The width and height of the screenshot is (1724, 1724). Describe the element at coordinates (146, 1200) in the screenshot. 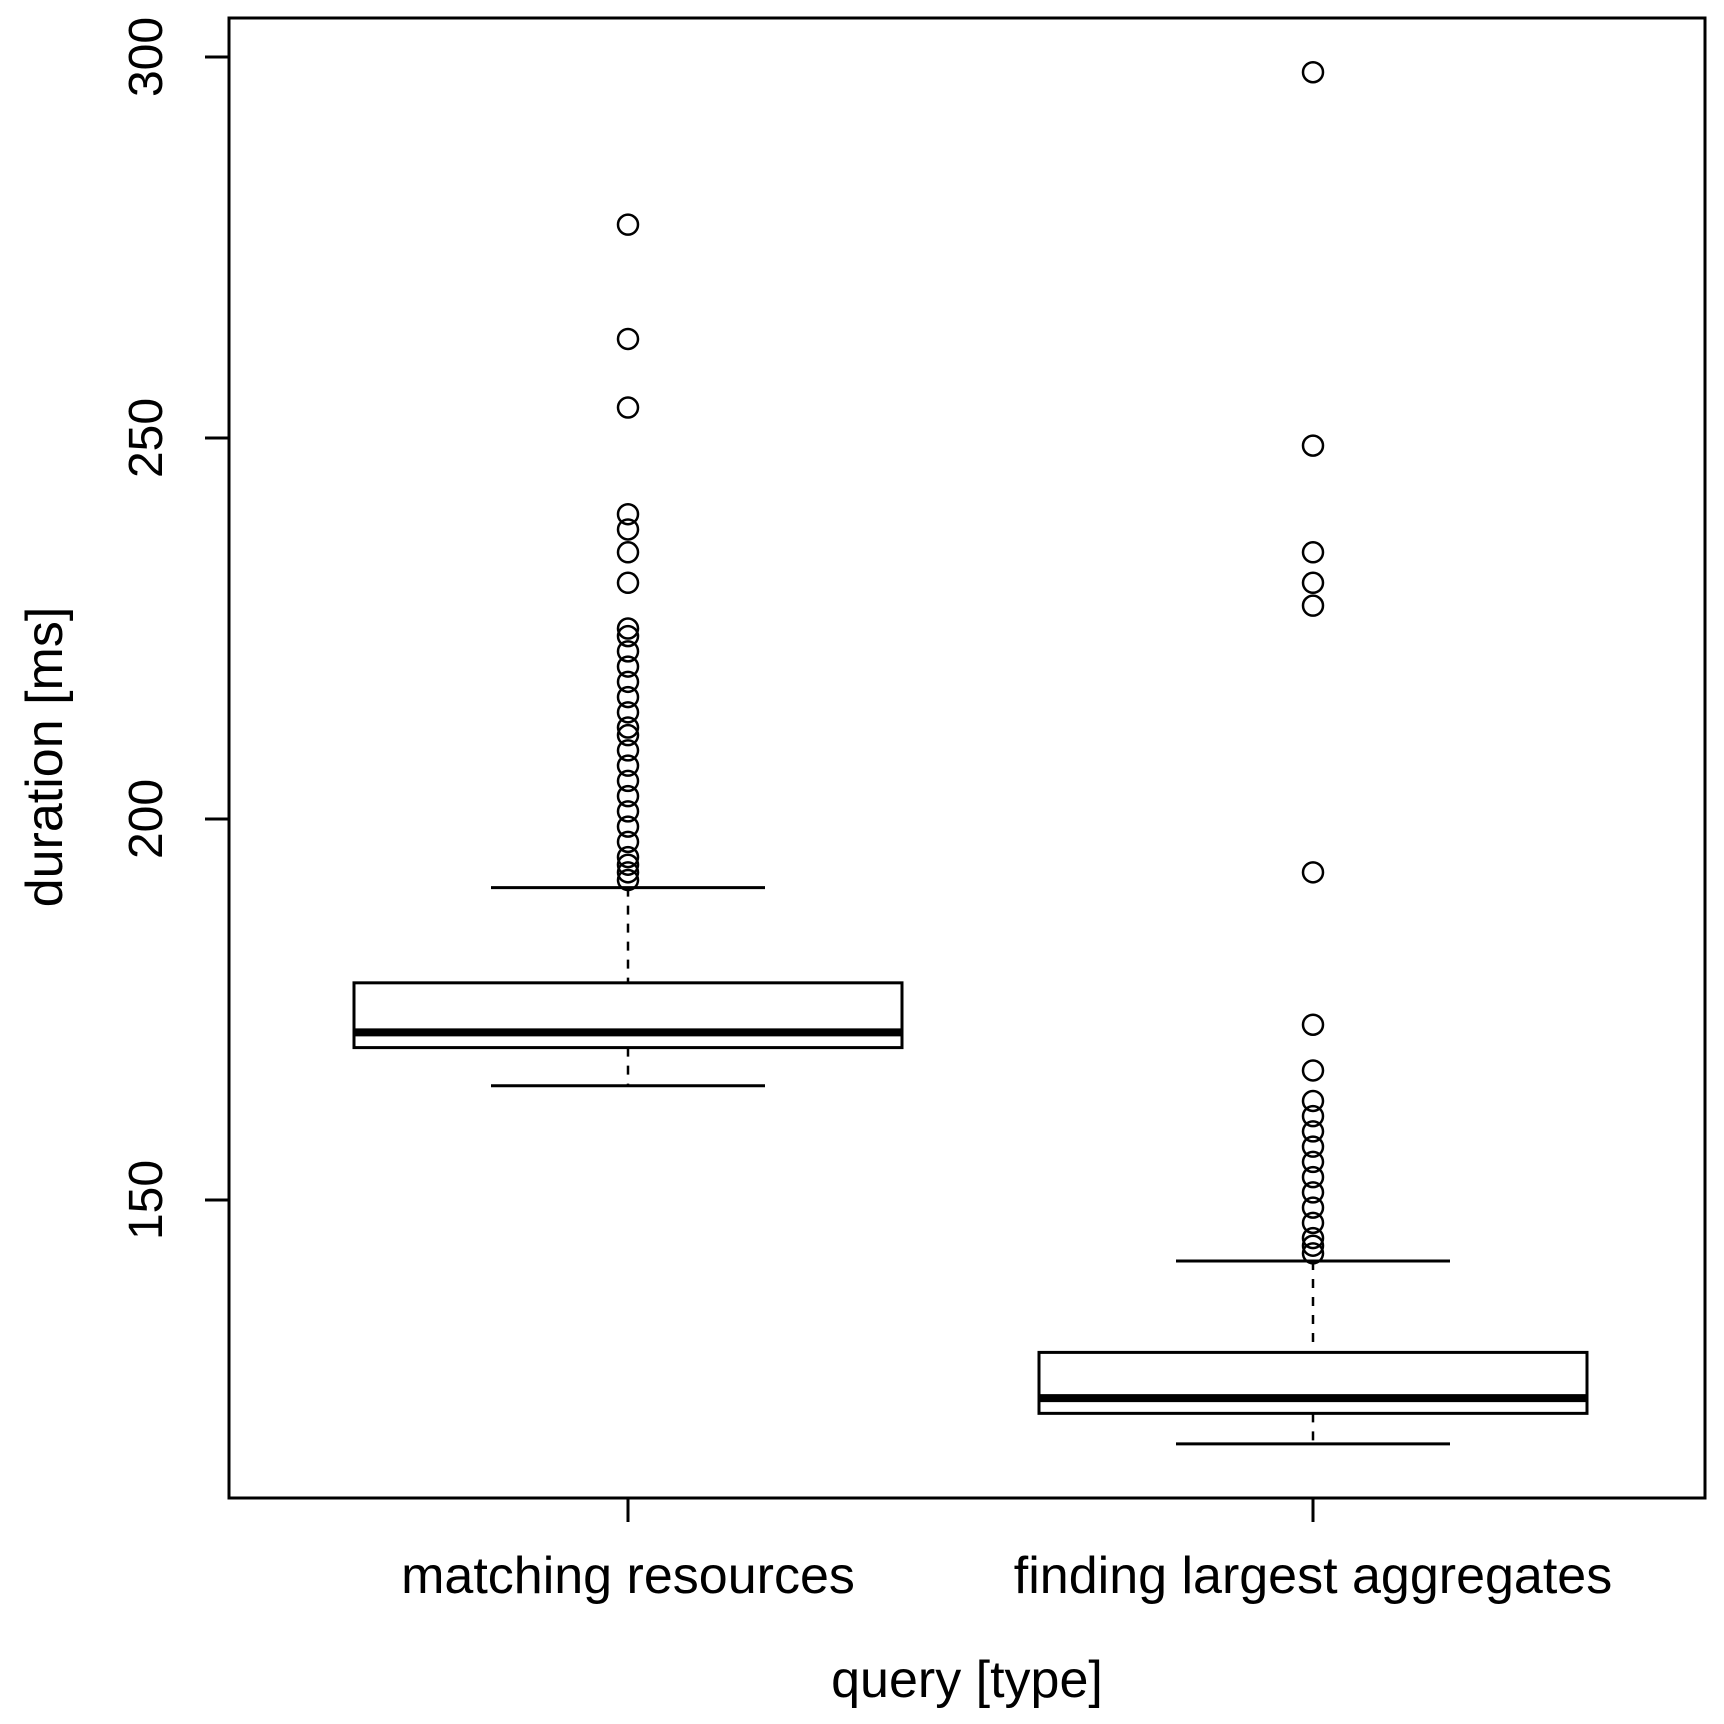

I see `y-tick-label: 150` at that location.